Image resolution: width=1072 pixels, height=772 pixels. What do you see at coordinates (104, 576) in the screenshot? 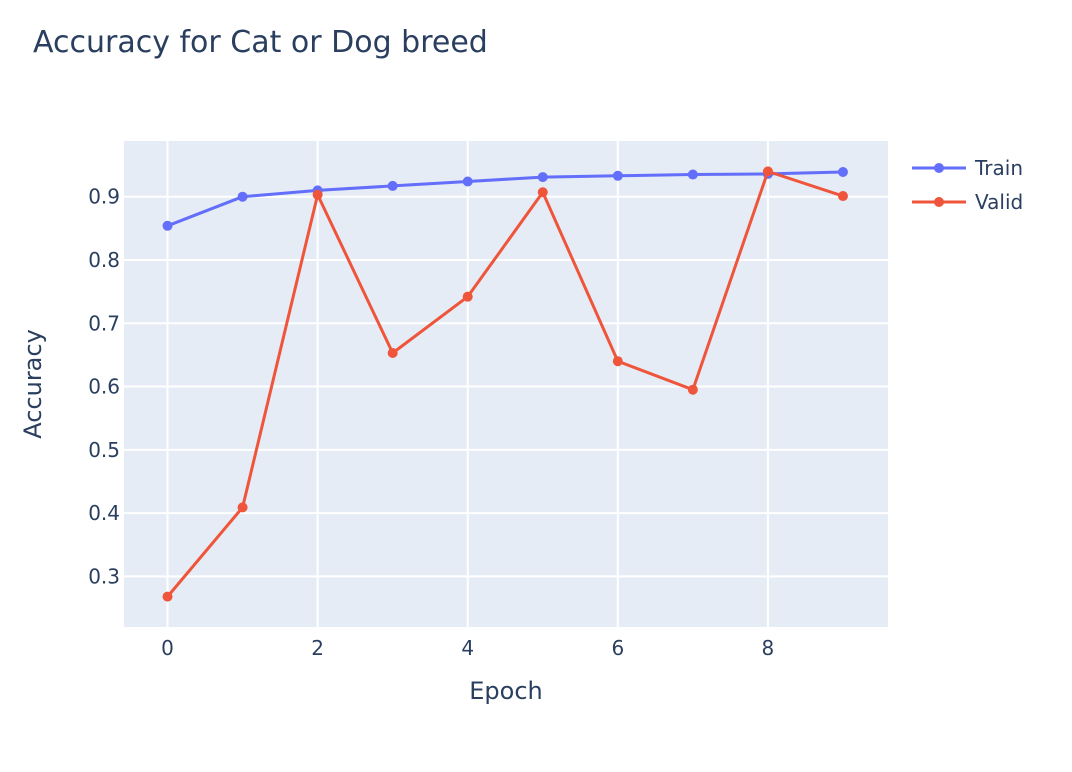
I see `y-tick-label: 0.3` at bounding box center [104, 576].